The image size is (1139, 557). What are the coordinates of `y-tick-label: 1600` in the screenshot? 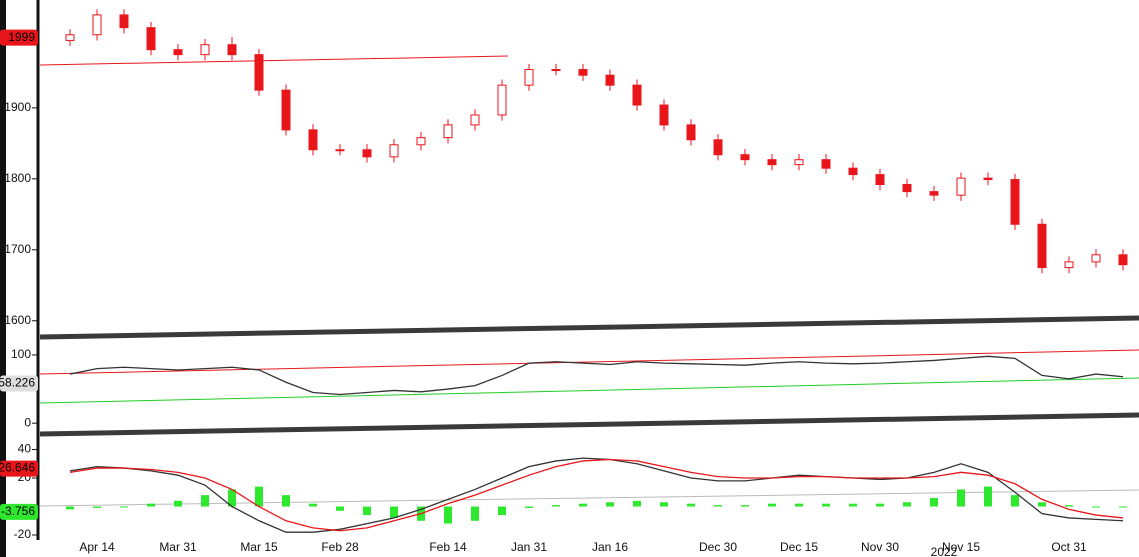 It's located at (17, 320).